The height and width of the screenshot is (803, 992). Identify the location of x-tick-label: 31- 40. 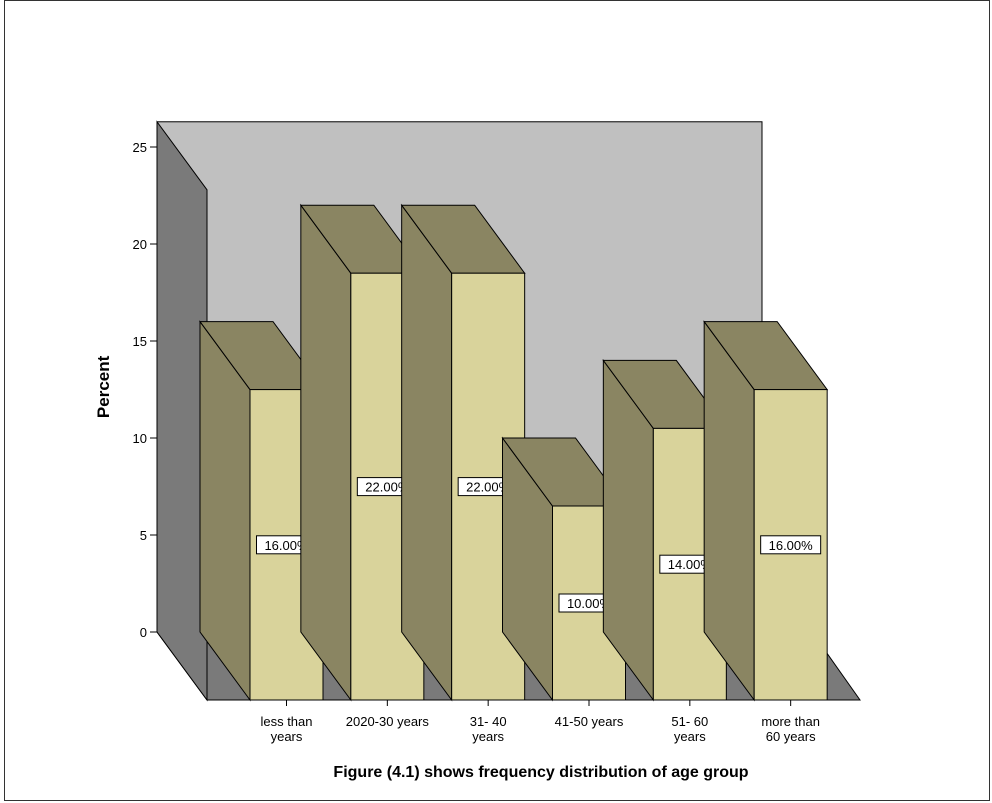
(488, 721).